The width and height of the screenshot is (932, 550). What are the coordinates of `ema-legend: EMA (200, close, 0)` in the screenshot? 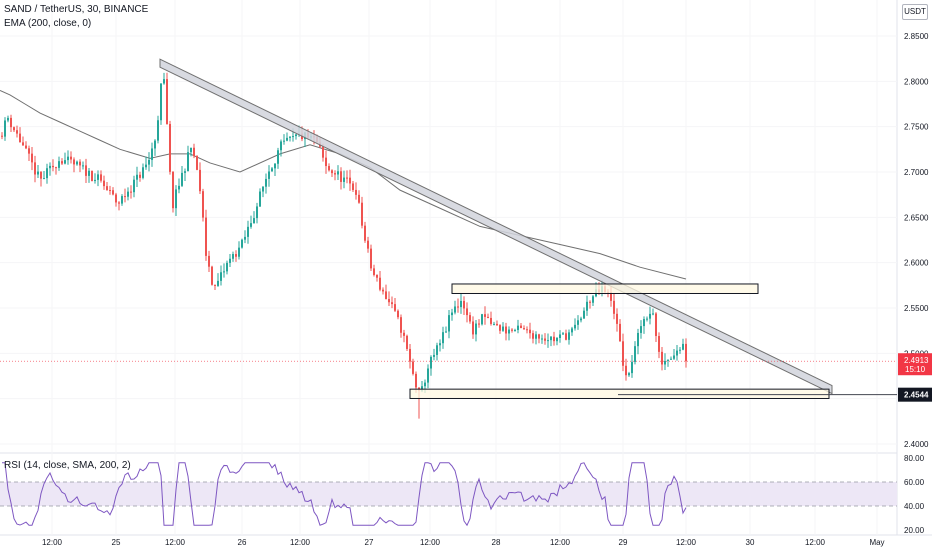 It's located at (48, 23).